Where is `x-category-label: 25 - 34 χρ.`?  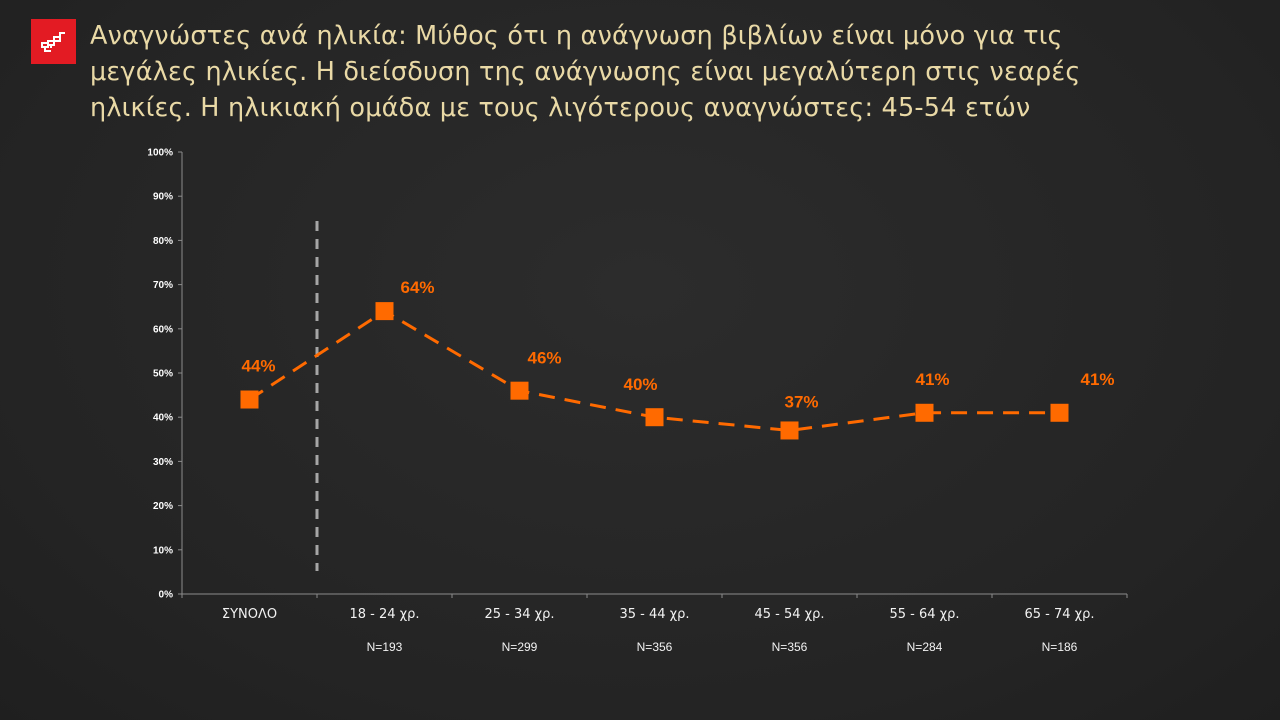
x-category-label: 25 - 34 χρ. is located at coordinates (519, 614).